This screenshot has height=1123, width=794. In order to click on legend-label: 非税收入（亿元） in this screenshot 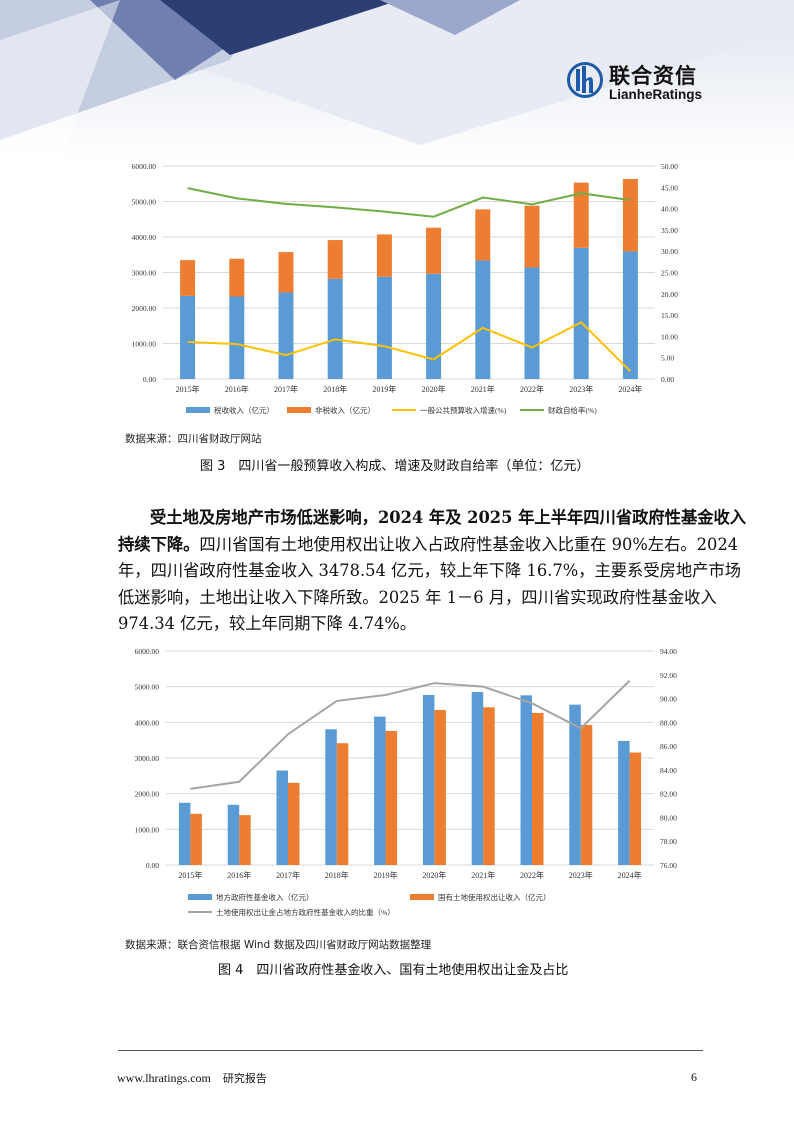, I will do `click(345, 410)`.